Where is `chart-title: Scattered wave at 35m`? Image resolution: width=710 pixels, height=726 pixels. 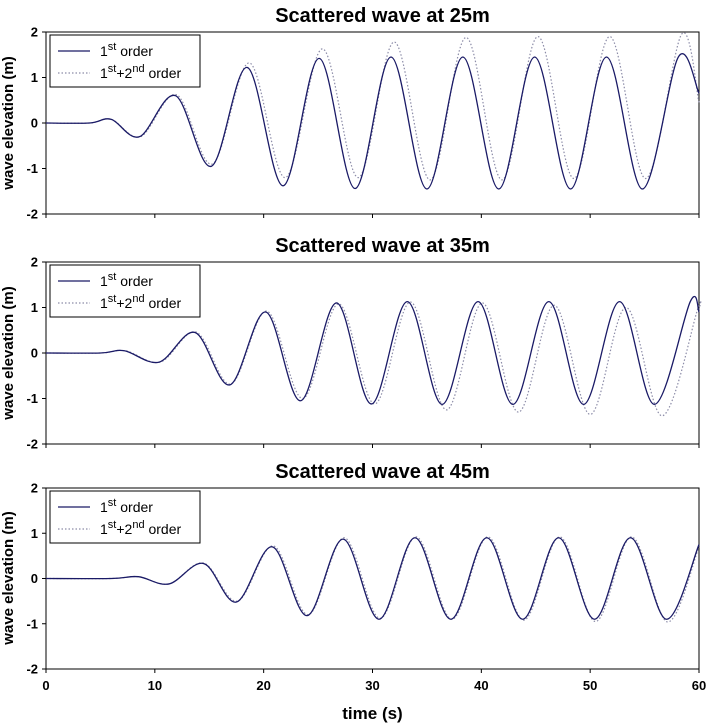
chart-title: Scattered wave at 35m is located at coordinates (382, 246).